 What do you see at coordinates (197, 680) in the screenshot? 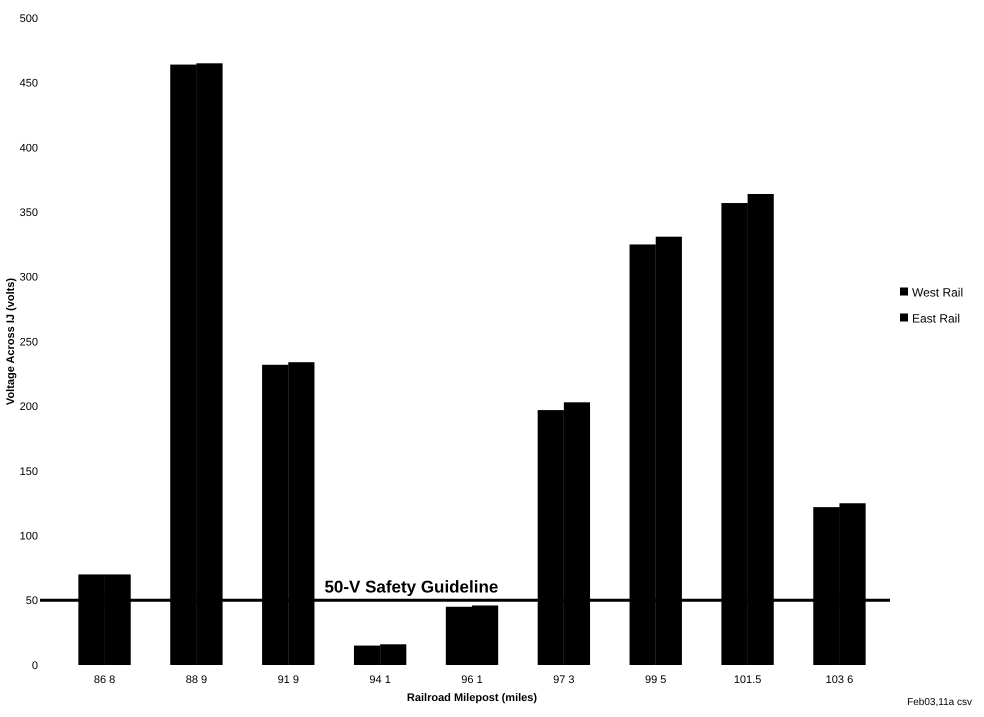
I see `x-tick-label: 88 9` at bounding box center [197, 680].